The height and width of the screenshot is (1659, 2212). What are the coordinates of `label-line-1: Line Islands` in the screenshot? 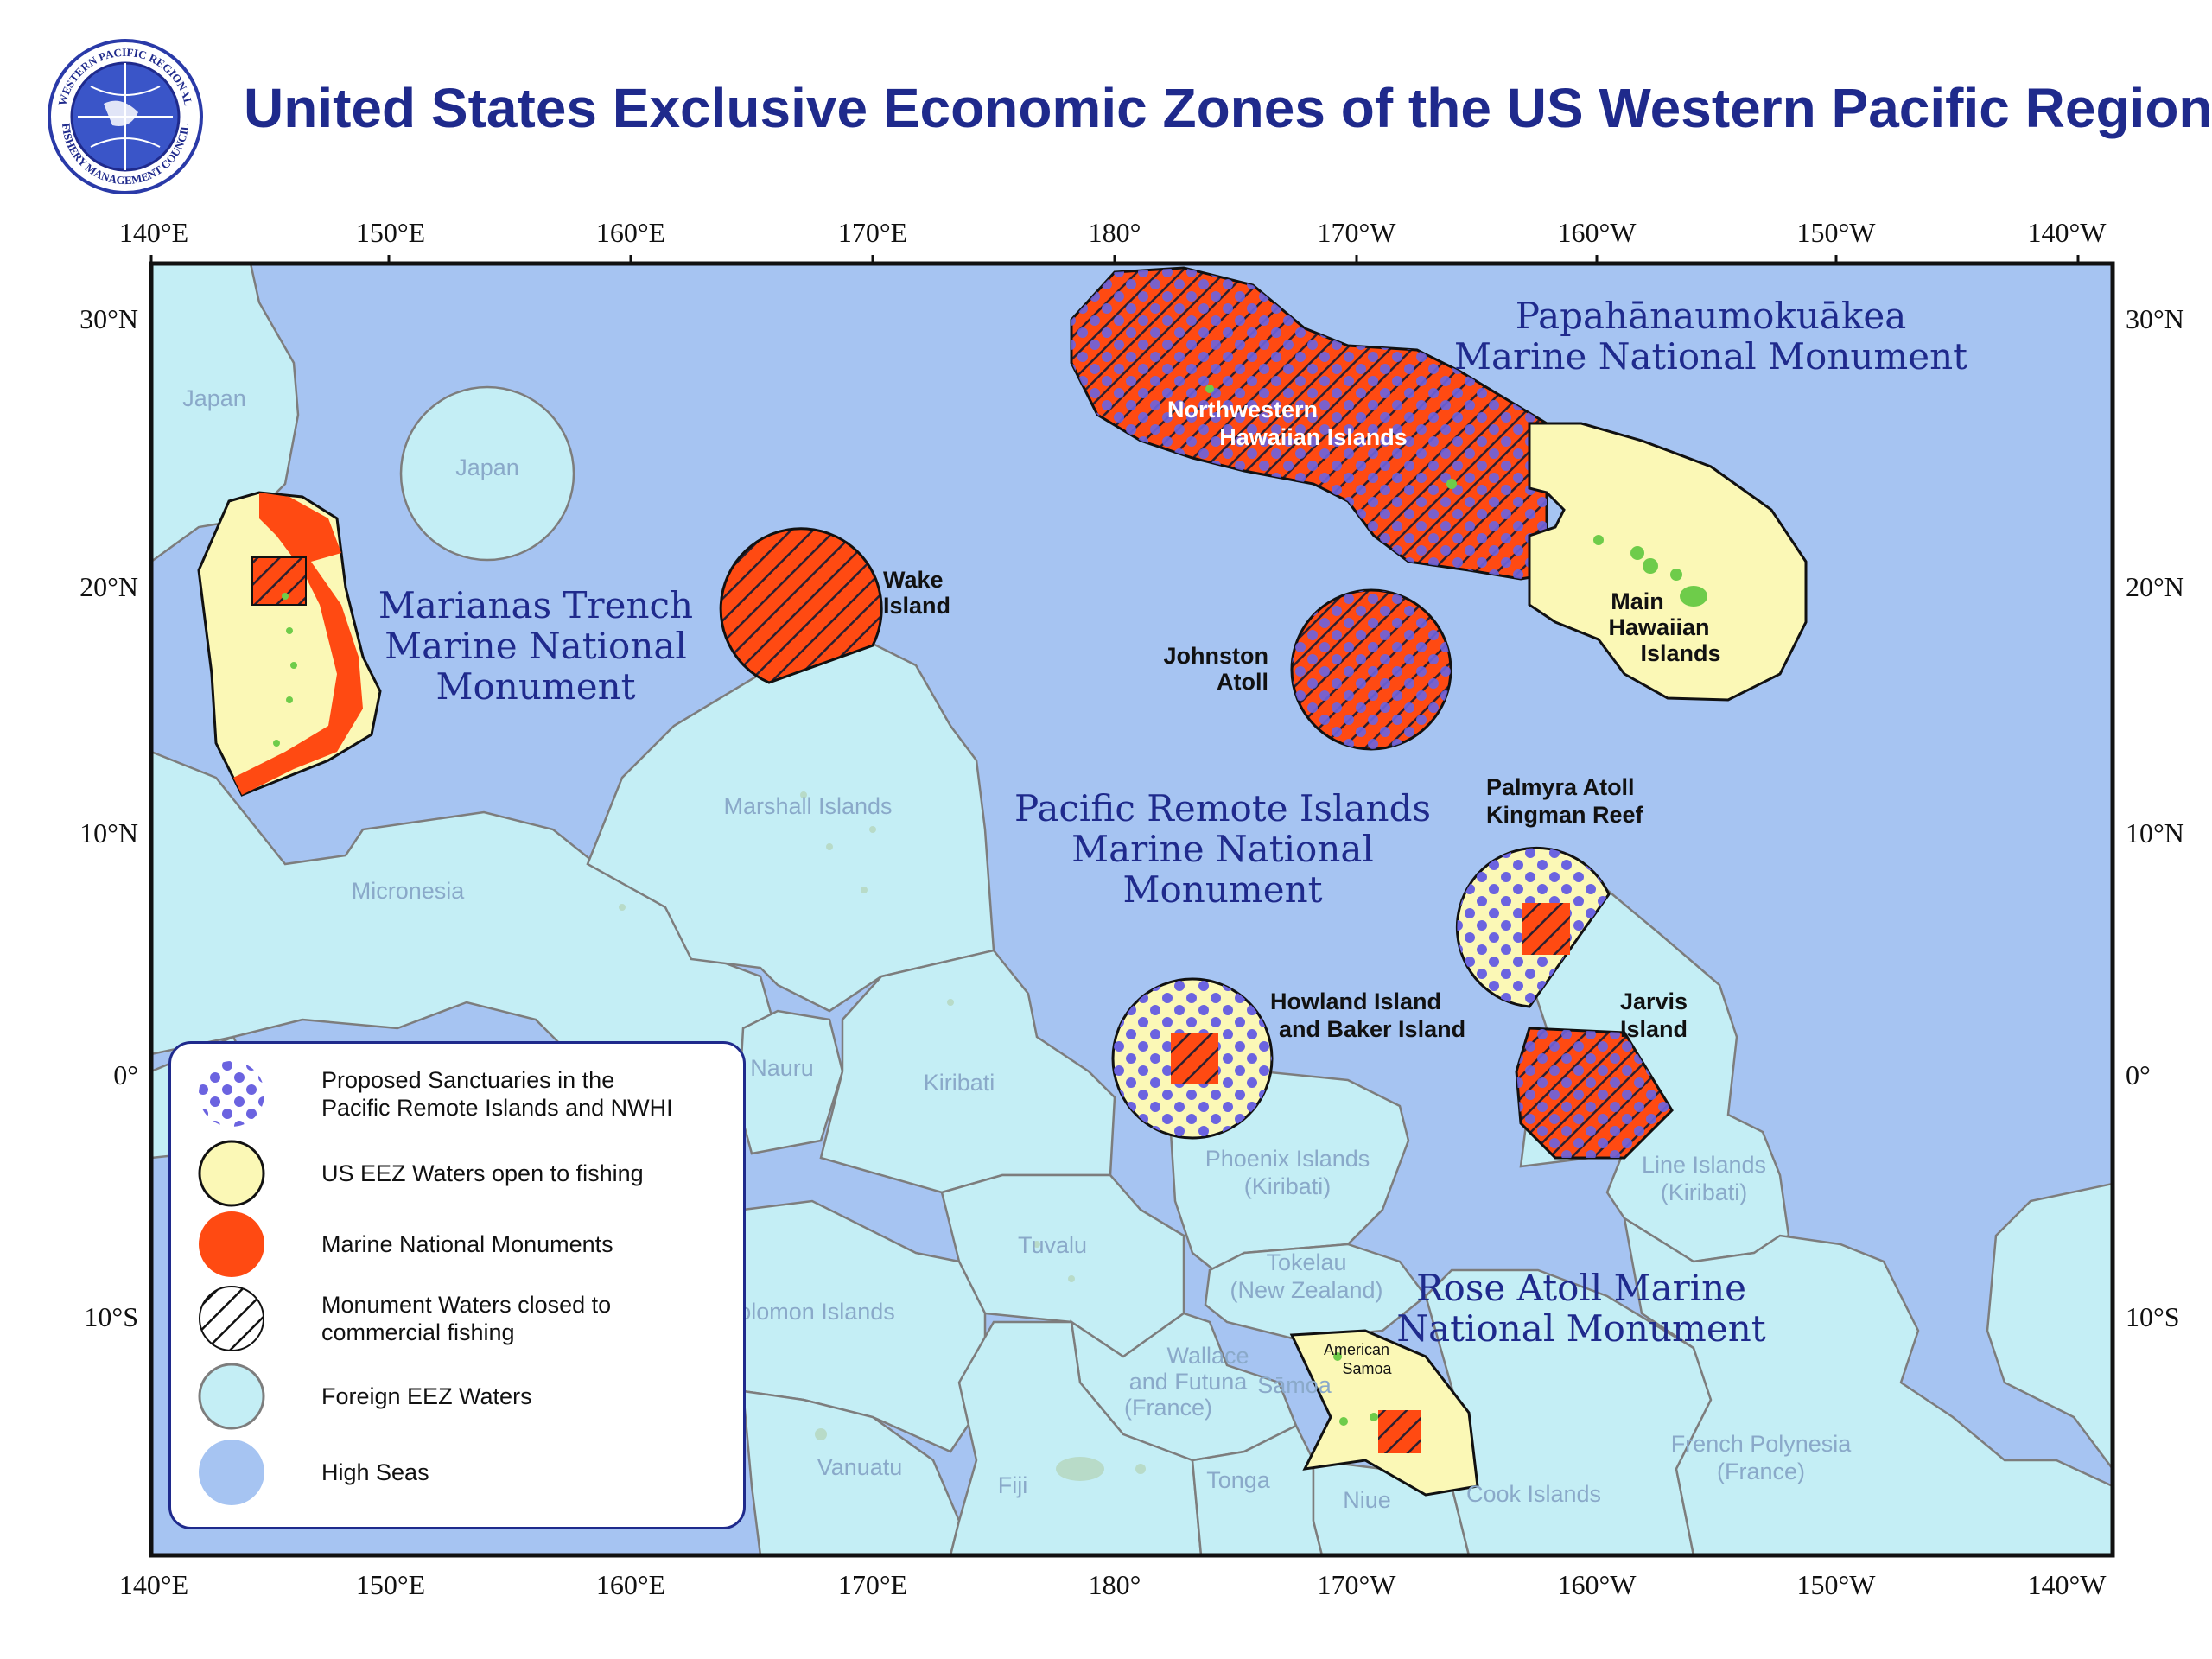 It's located at (1704, 1165).